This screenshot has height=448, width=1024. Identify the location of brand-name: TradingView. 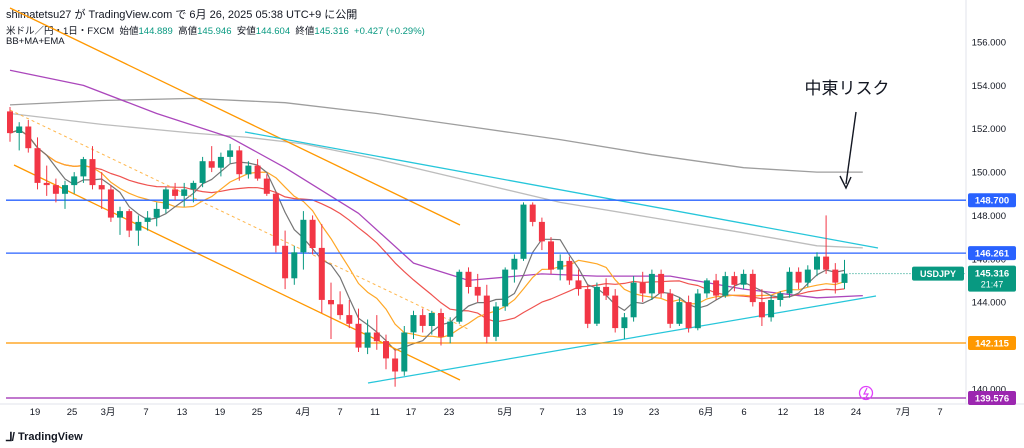
(50, 437).